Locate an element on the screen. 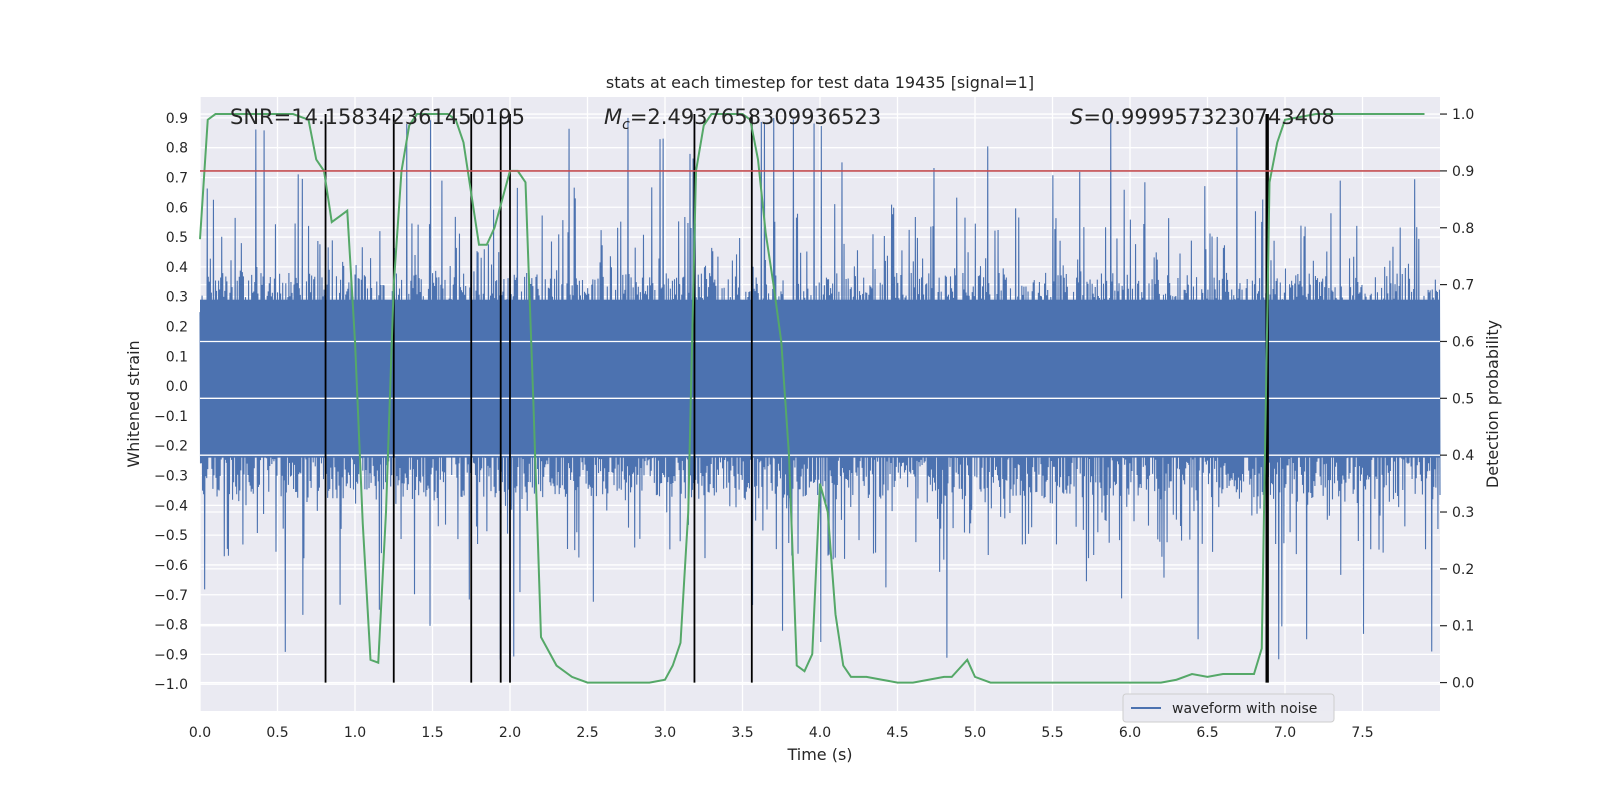  y-tick-label: 0.8 is located at coordinates (177, 149).